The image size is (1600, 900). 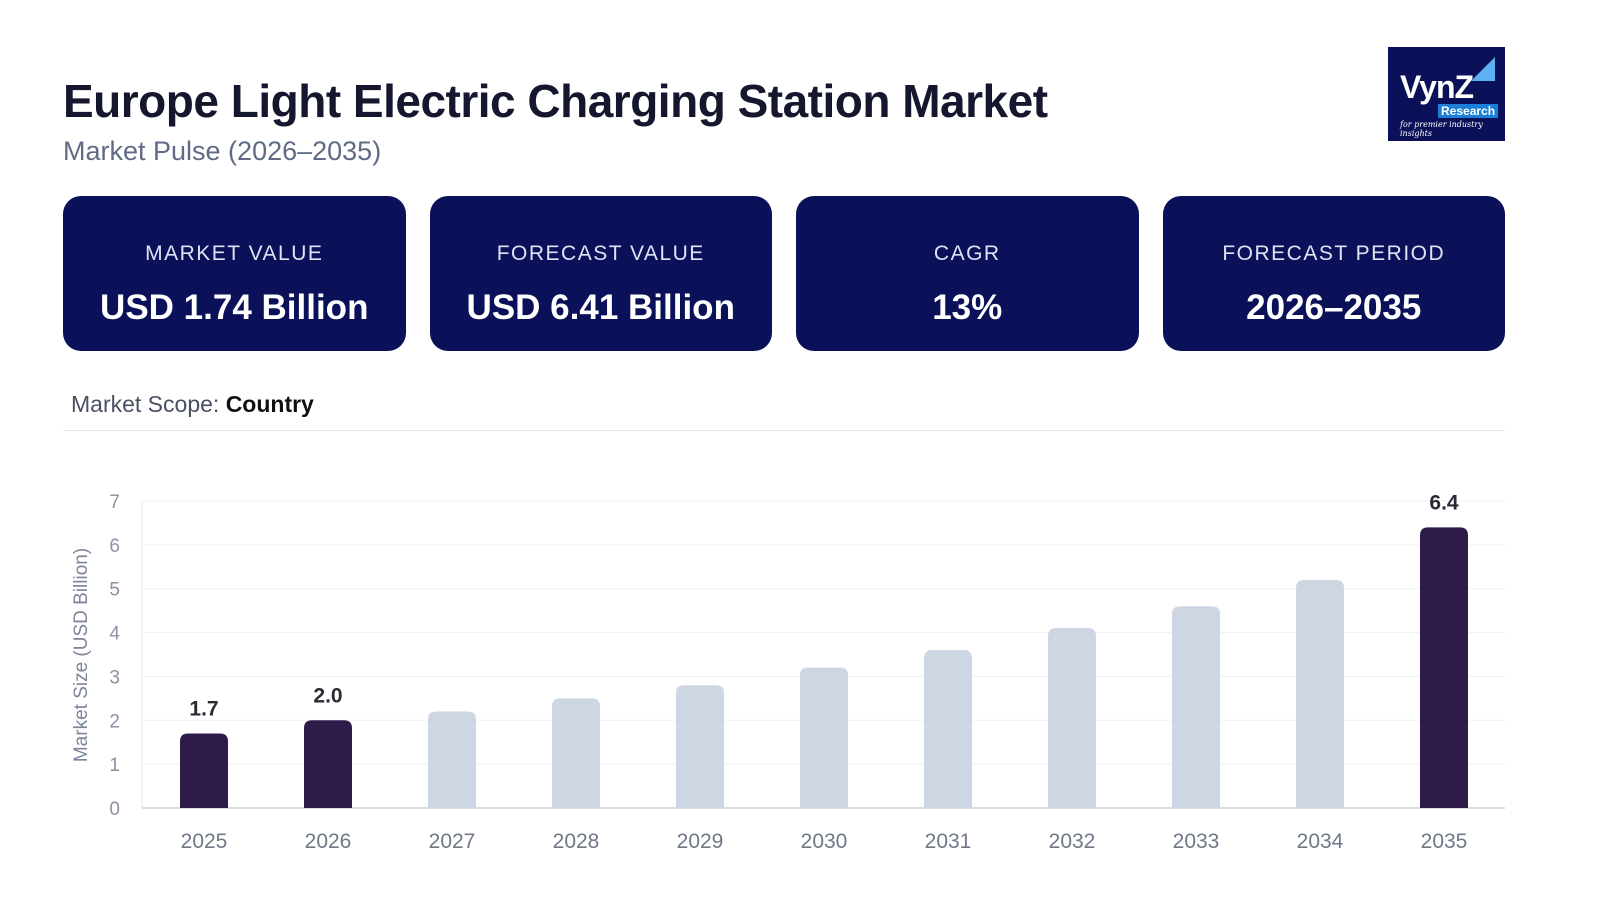 What do you see at coordinates (81, 655) in the screenshot?
I see `y-axis-label: Market Size (USD Billion)` at bounding box center [81, 655].